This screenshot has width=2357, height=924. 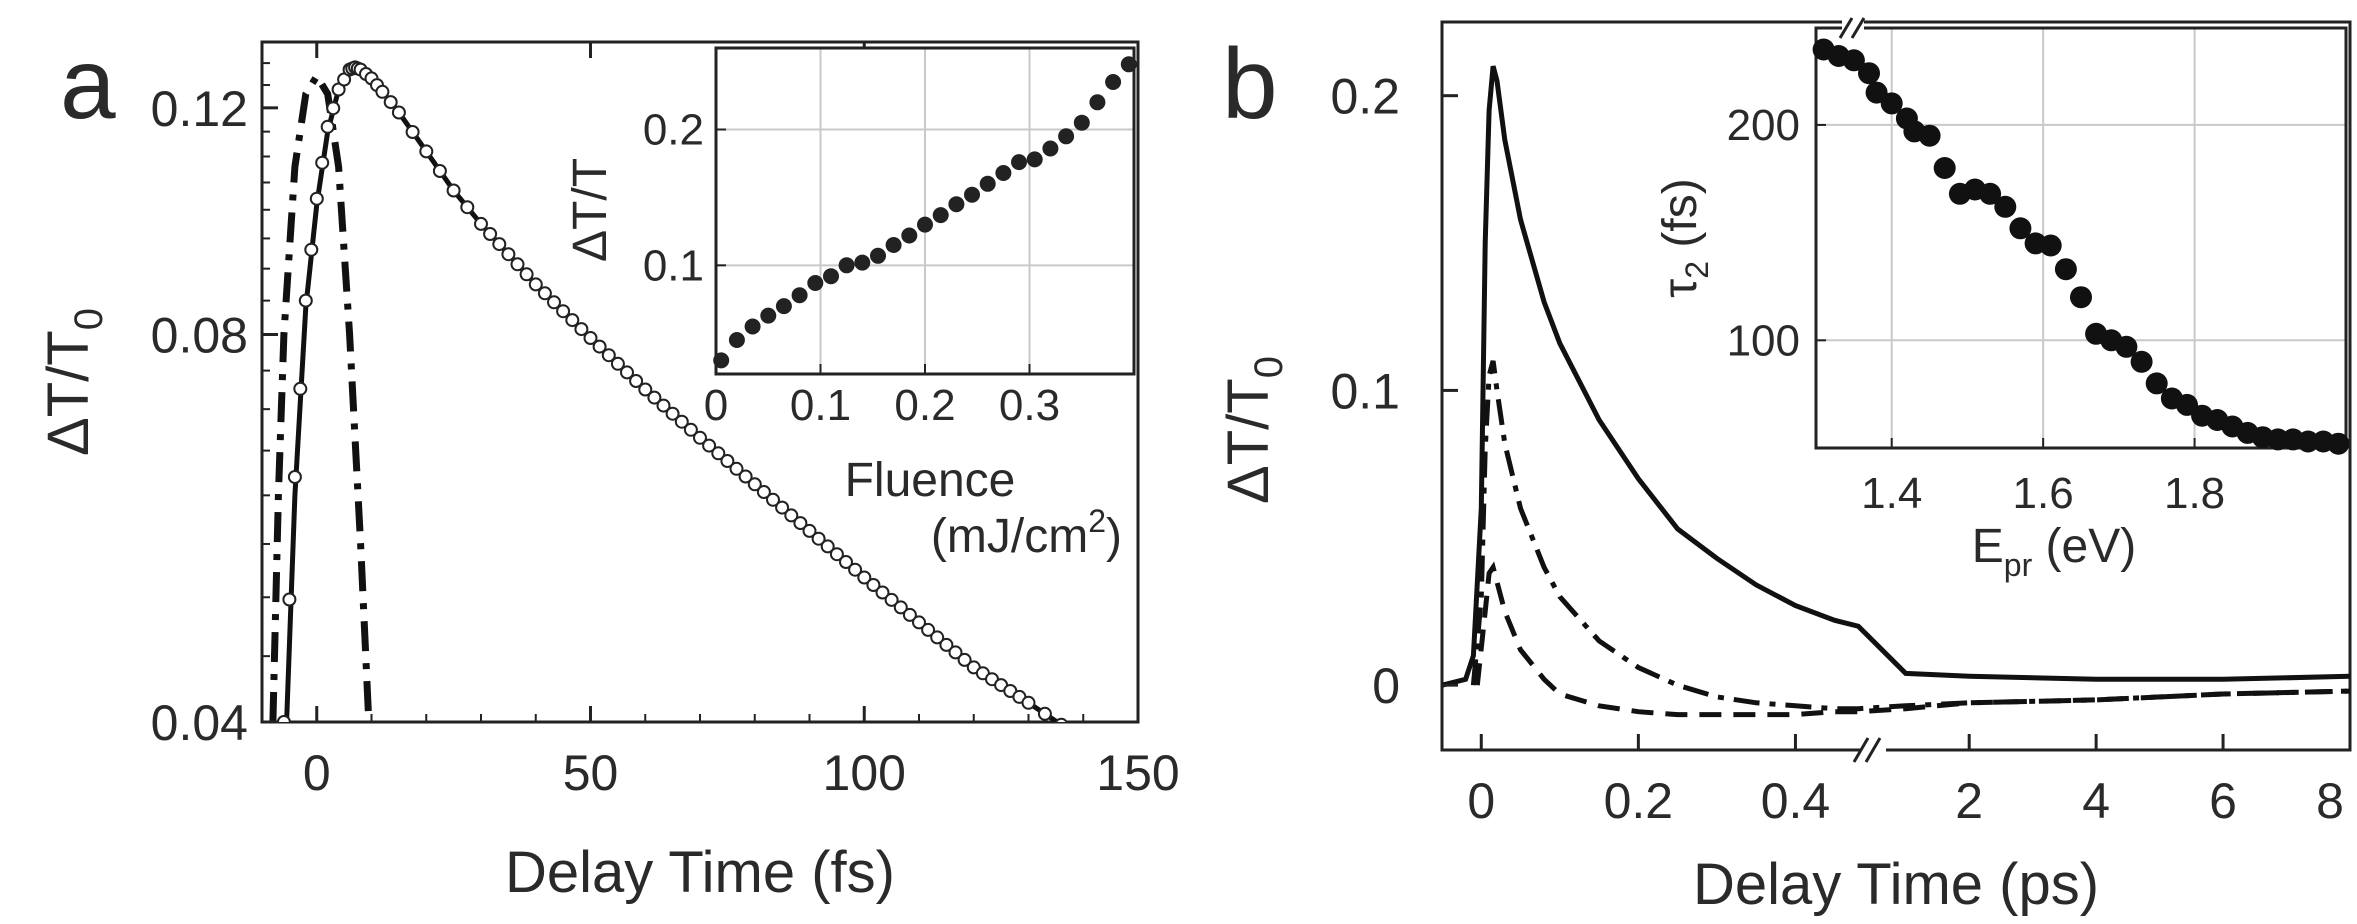 I want to click on chart-b-xlabel: Delay Time (ps), so click(x=1896, y=884).